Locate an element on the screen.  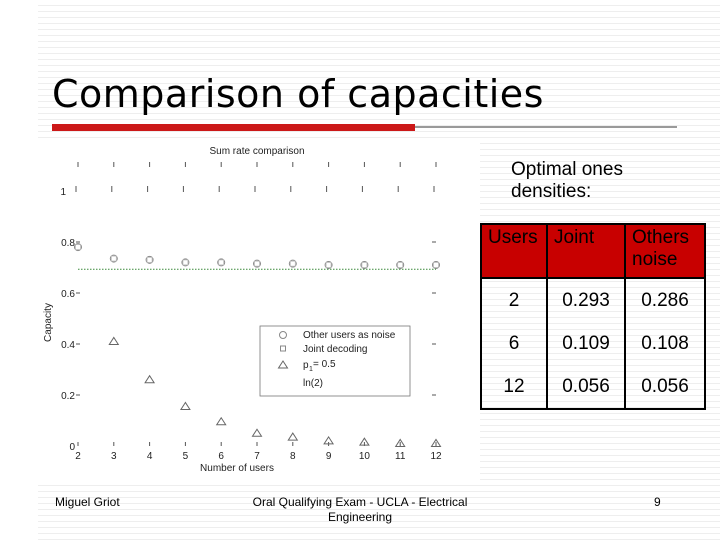
table-header-row: Users Joint Others noise is located at coordinates (593, 251).